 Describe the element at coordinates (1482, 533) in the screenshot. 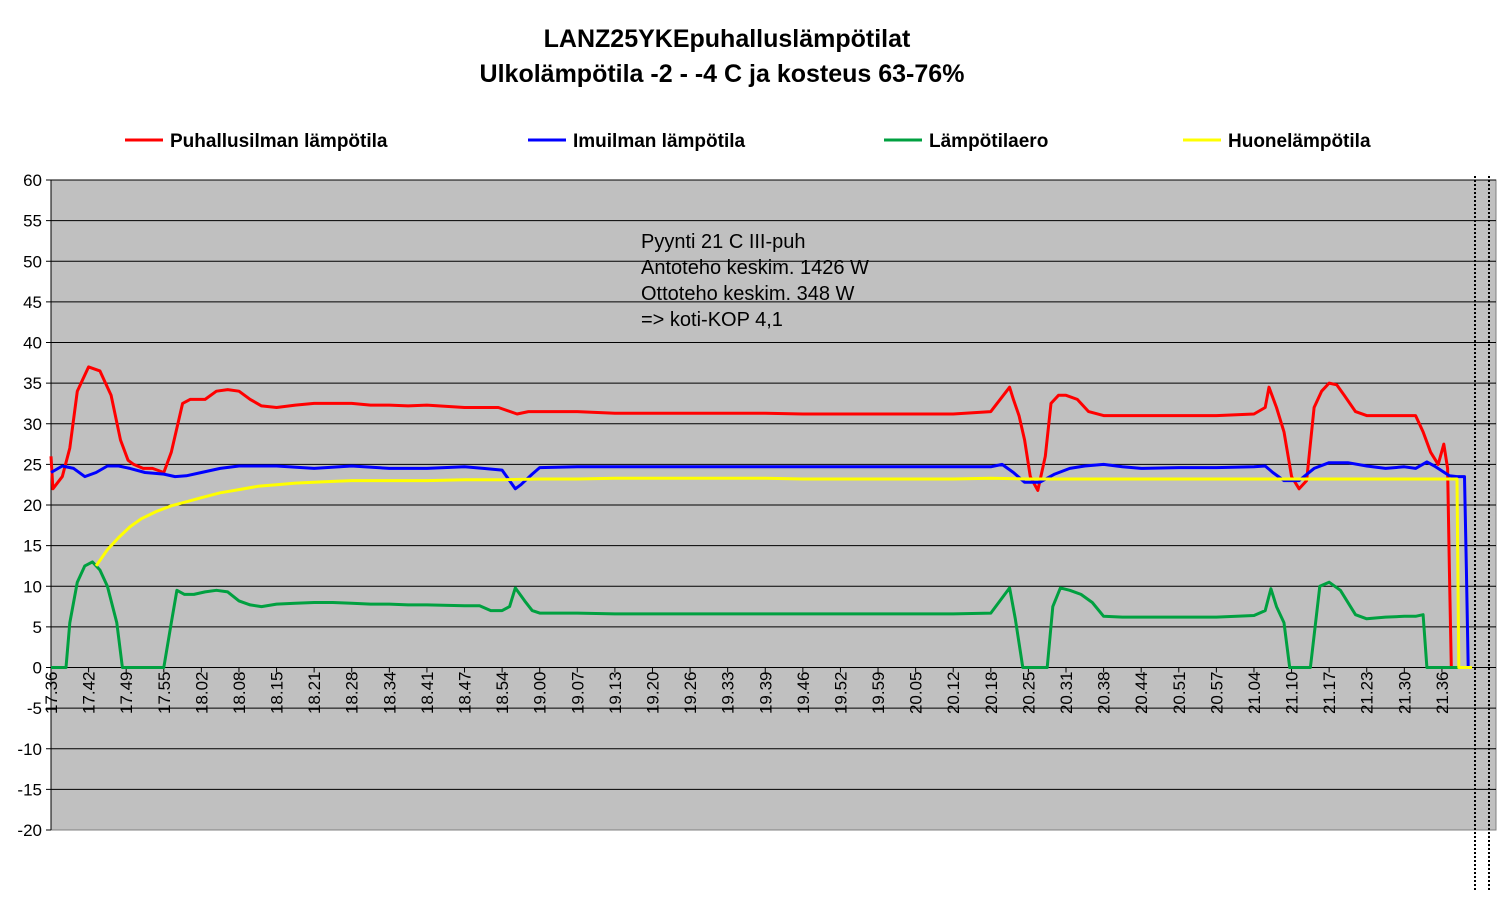

I see `edge-markers` at that location.